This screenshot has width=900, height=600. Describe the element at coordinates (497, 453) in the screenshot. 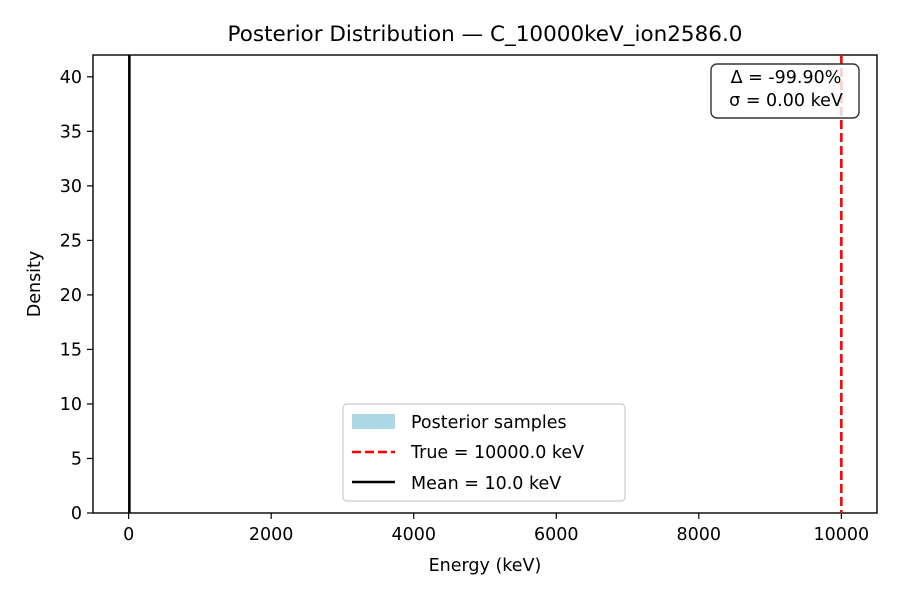

I see `legend-label-true: True = 10000.0 keV` at that location.